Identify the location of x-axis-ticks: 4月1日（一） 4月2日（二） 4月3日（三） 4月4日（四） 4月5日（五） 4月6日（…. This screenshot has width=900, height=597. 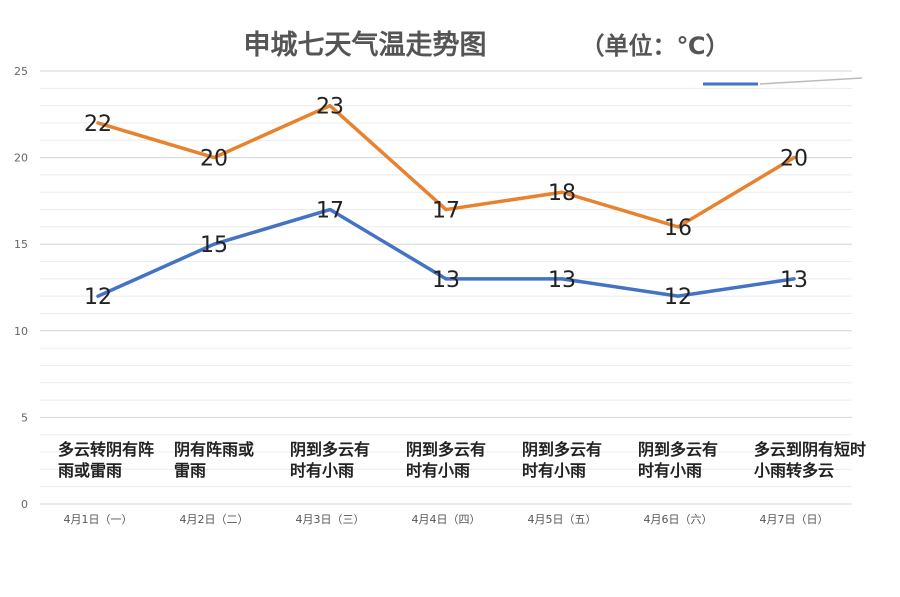
(446, 519).